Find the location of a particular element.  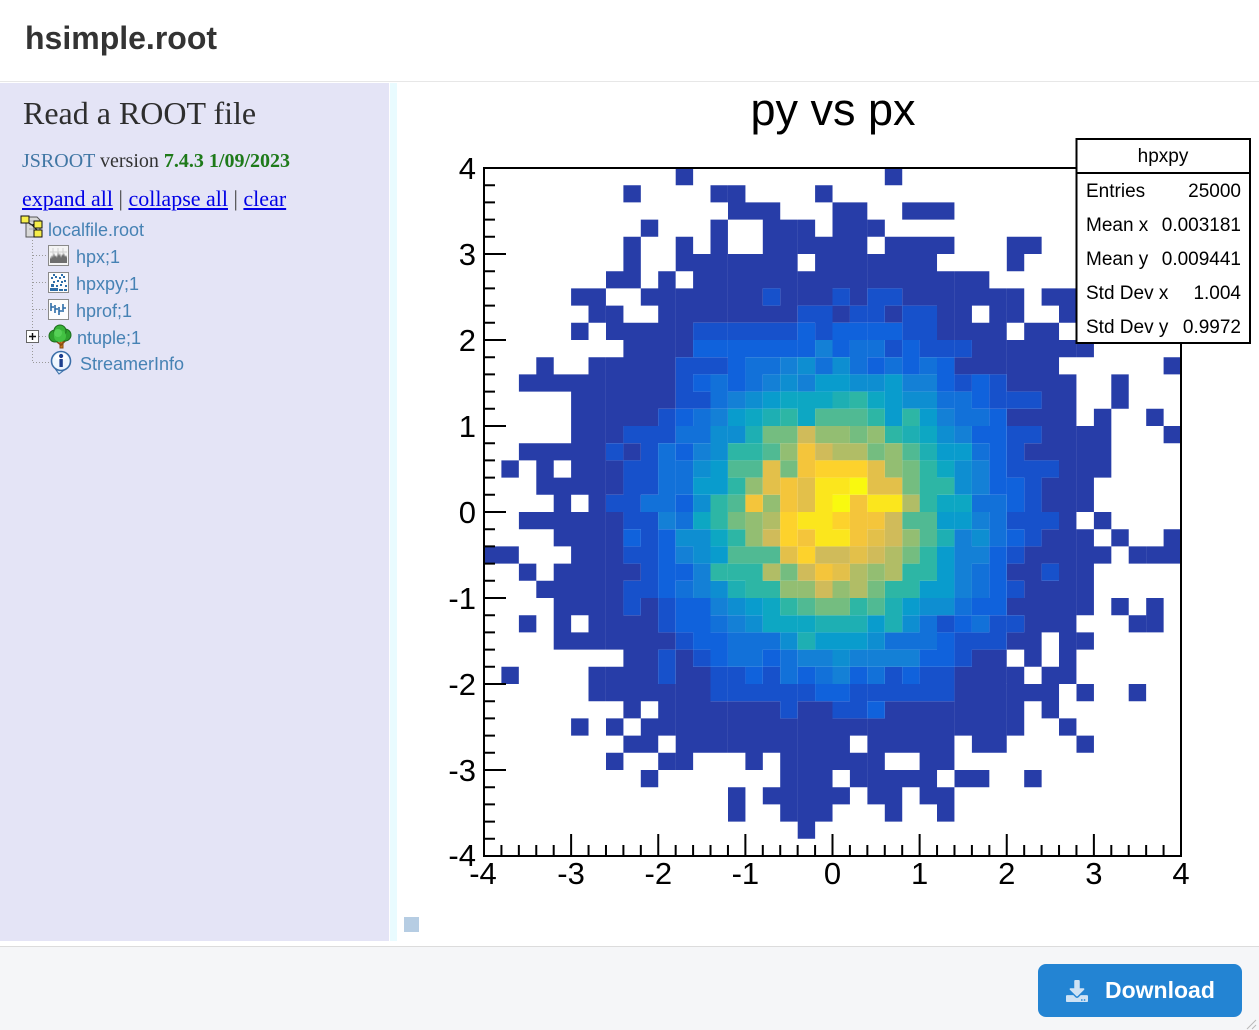

svg-text: 0.9972 is located at coordinates (1212, 327).